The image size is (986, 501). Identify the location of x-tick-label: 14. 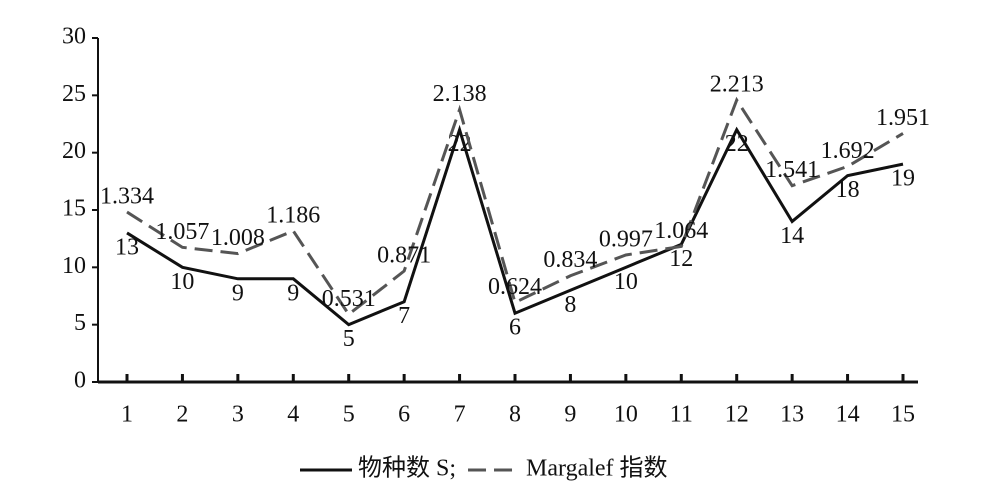
(848, 415).